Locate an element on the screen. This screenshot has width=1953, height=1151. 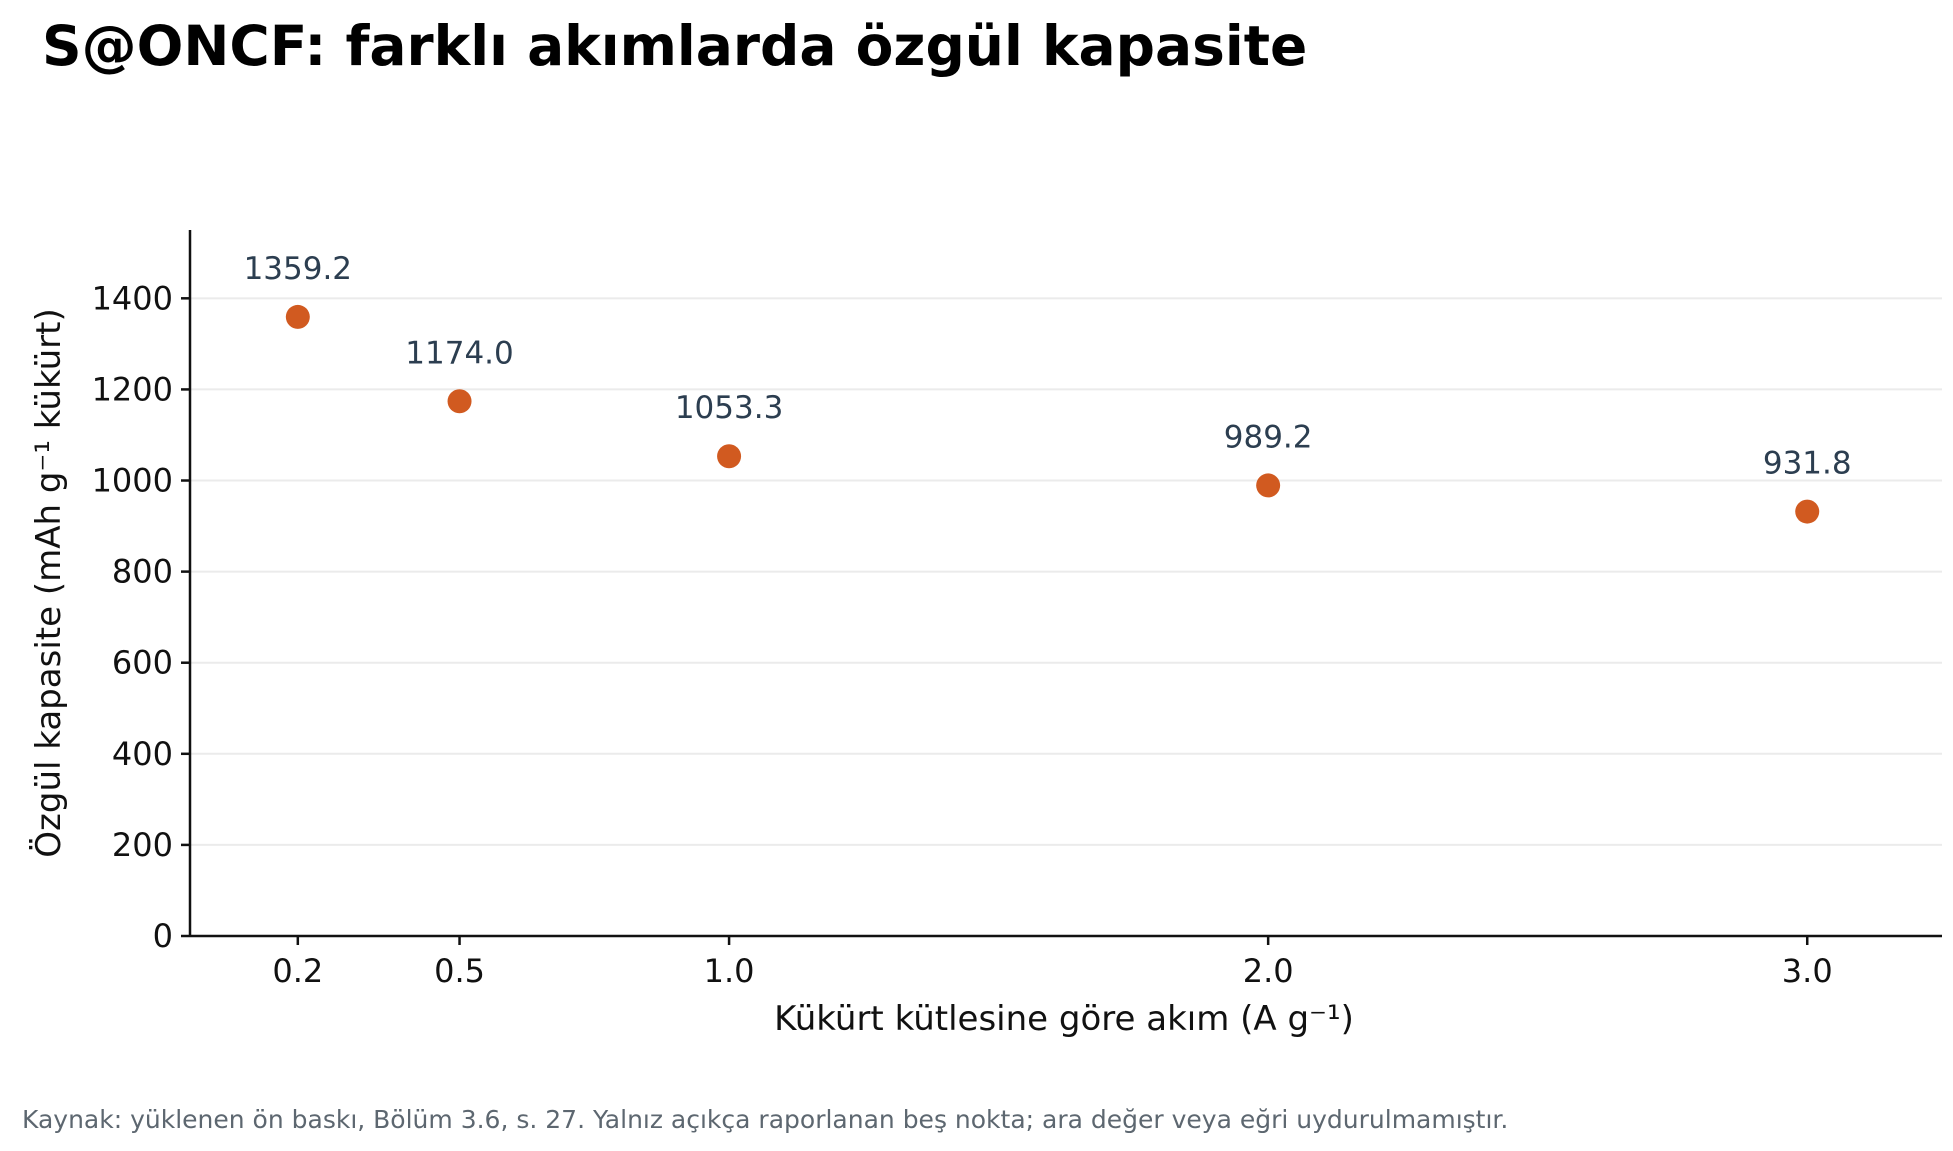
y-tick-label: 0 is located at coordinates (163, 936).